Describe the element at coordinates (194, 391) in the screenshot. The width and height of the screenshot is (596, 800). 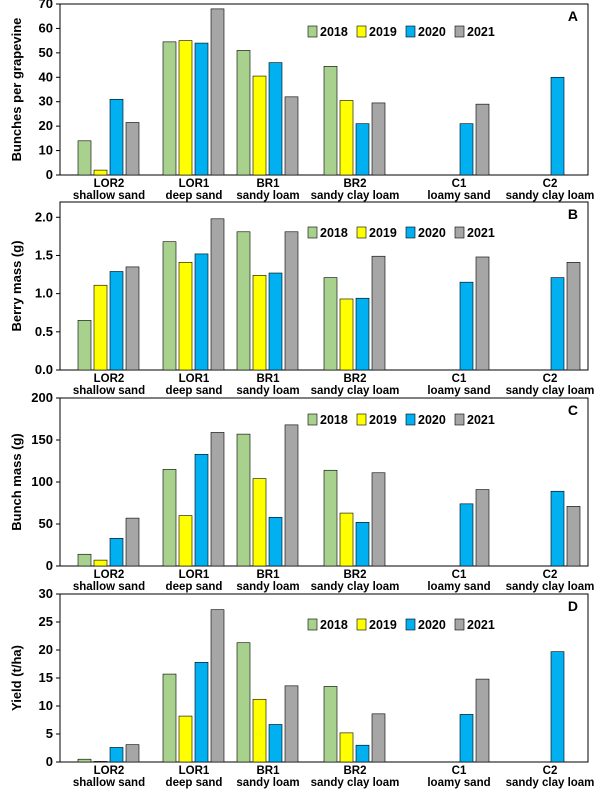
I see `category-soil-label: deep sand` at that location.